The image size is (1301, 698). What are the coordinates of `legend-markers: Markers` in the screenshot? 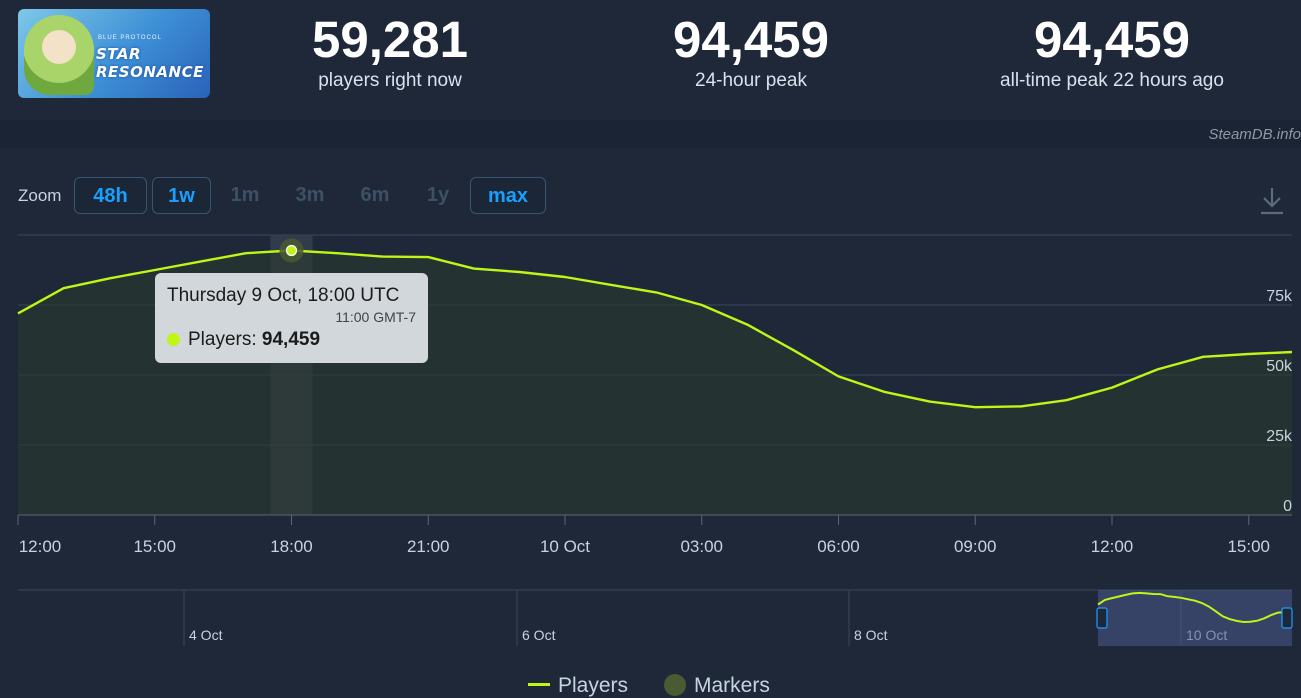 It's located at (717, 686).